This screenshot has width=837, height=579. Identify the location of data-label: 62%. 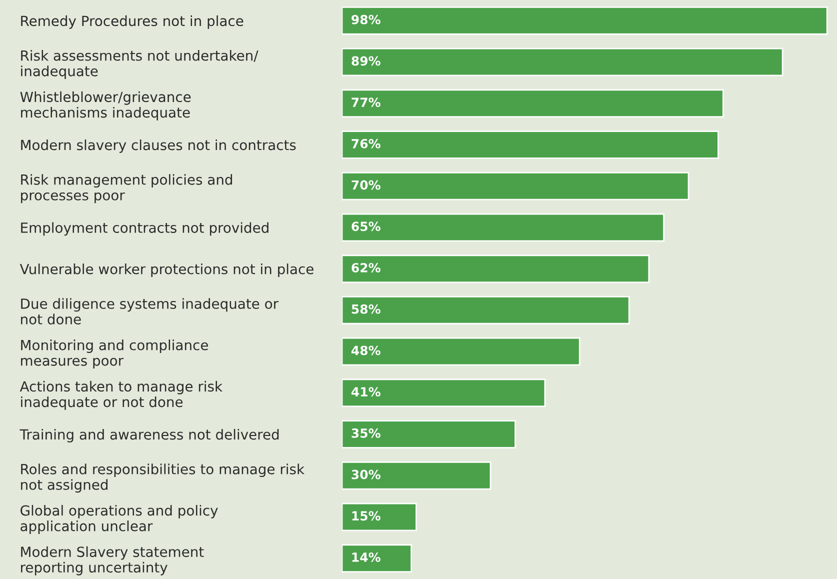
(366, 267).